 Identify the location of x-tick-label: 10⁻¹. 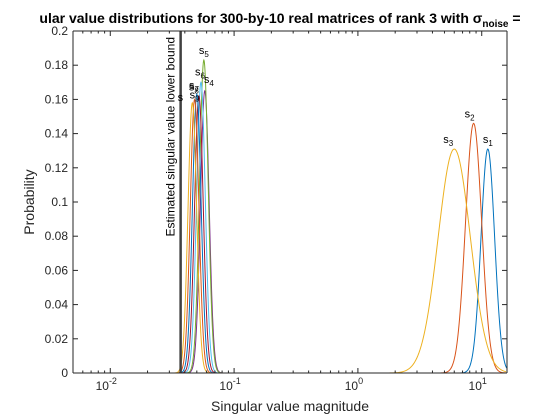
(229, 384).